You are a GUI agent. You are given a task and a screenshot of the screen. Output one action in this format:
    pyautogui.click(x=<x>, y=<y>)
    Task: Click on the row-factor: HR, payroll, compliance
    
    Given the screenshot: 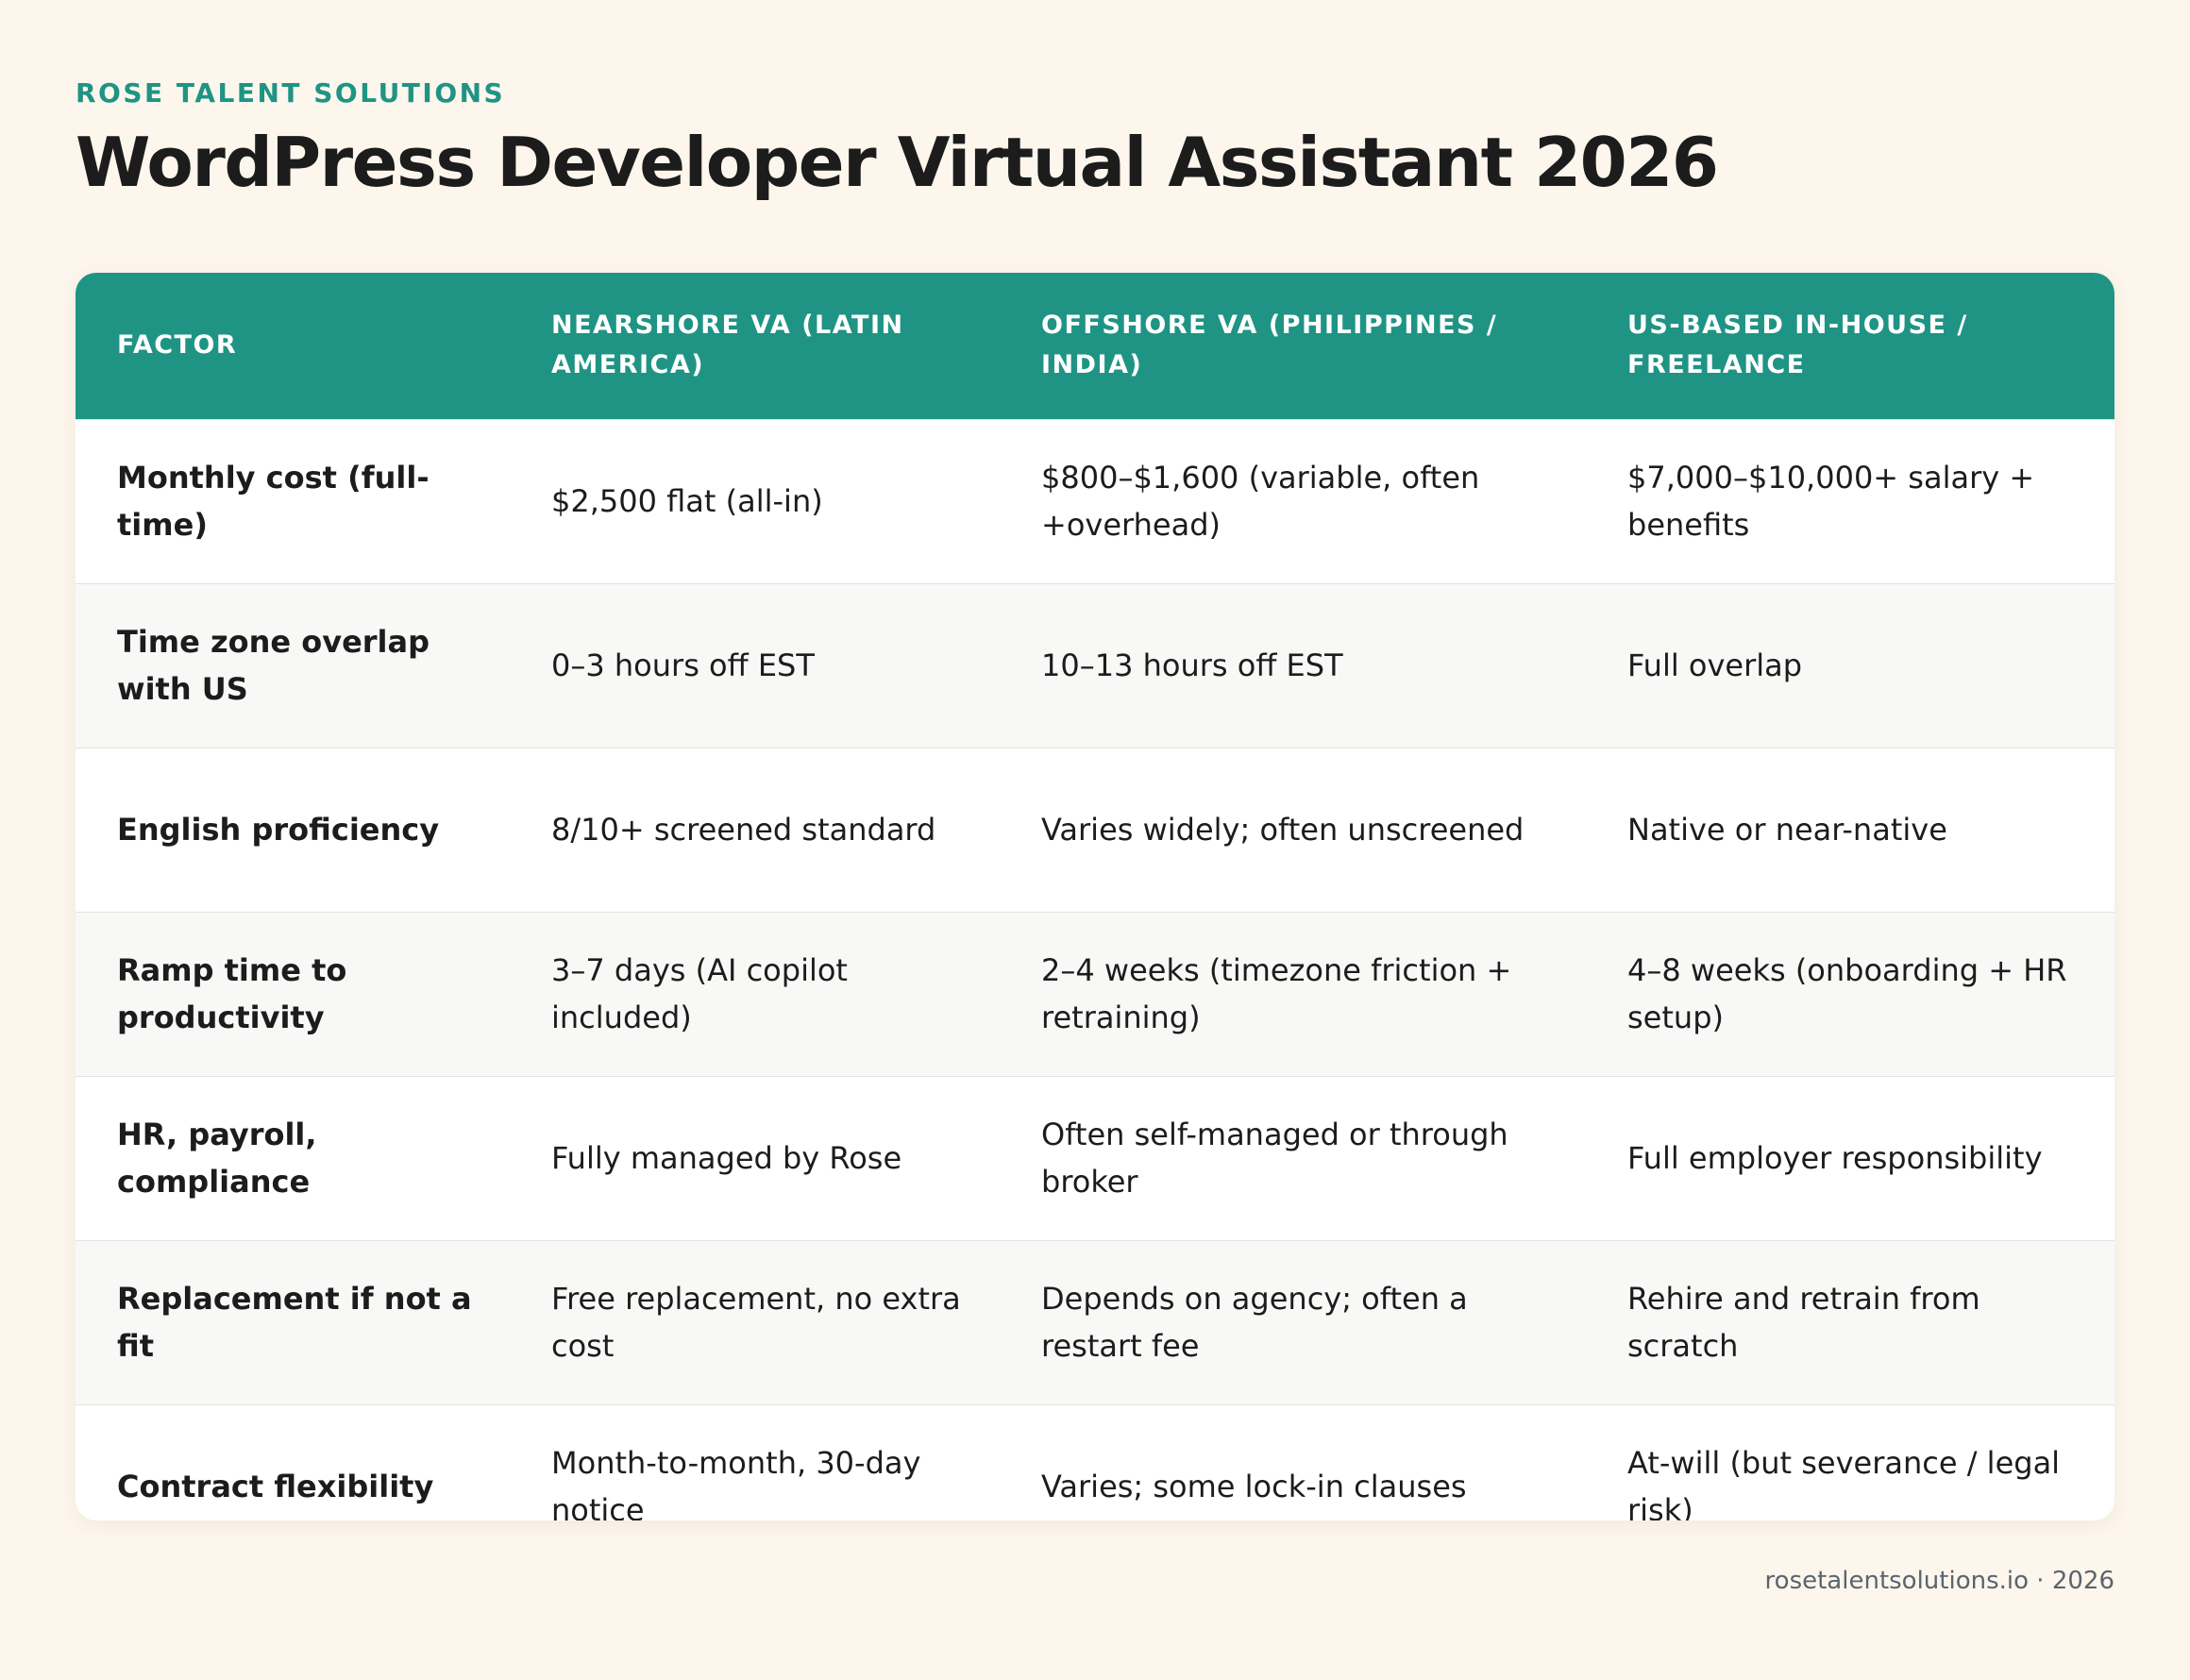 What is the action you would take?
    pyautogui.click(x=217, y=1158)
    